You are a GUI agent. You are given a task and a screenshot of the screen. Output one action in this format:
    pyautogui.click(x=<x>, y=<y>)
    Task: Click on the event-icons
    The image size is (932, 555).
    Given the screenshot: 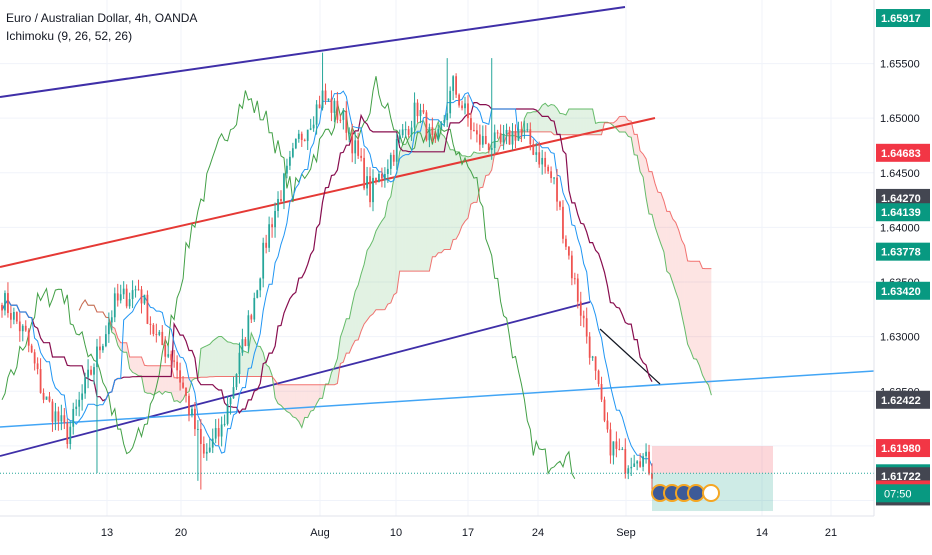 What is the action you would take?
    pyautogui.click(x=685, y=493)
    